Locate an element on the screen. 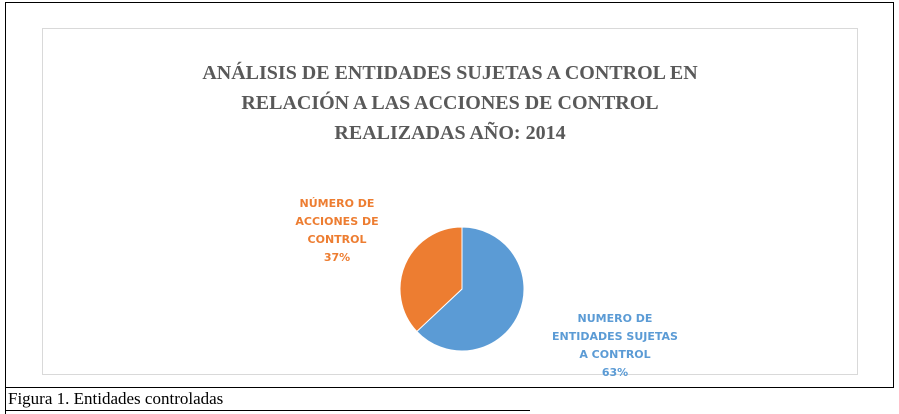 Image resolution: width=899 pixels, height=414 pixels. slice-value: 37% is located at coordinates (337, 257).